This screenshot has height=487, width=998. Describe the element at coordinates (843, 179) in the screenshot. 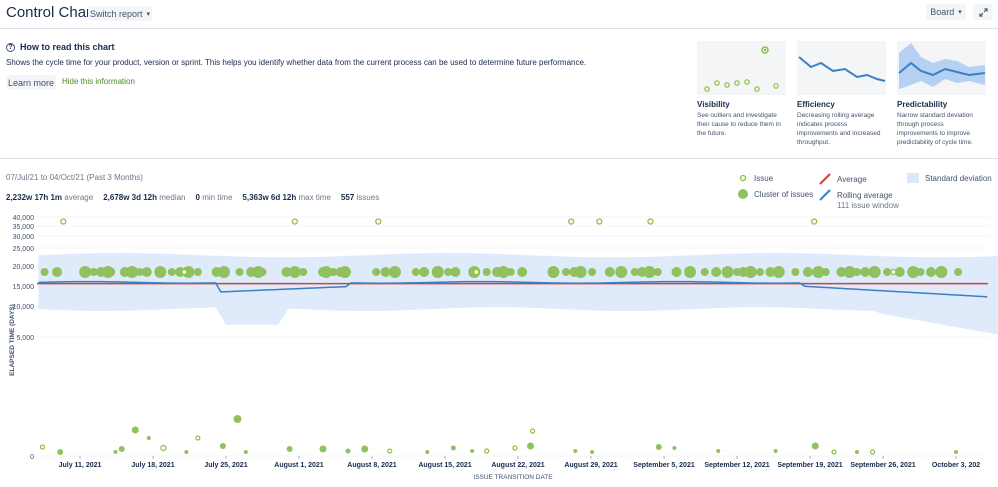

I see `legend-average: Average` at that location.